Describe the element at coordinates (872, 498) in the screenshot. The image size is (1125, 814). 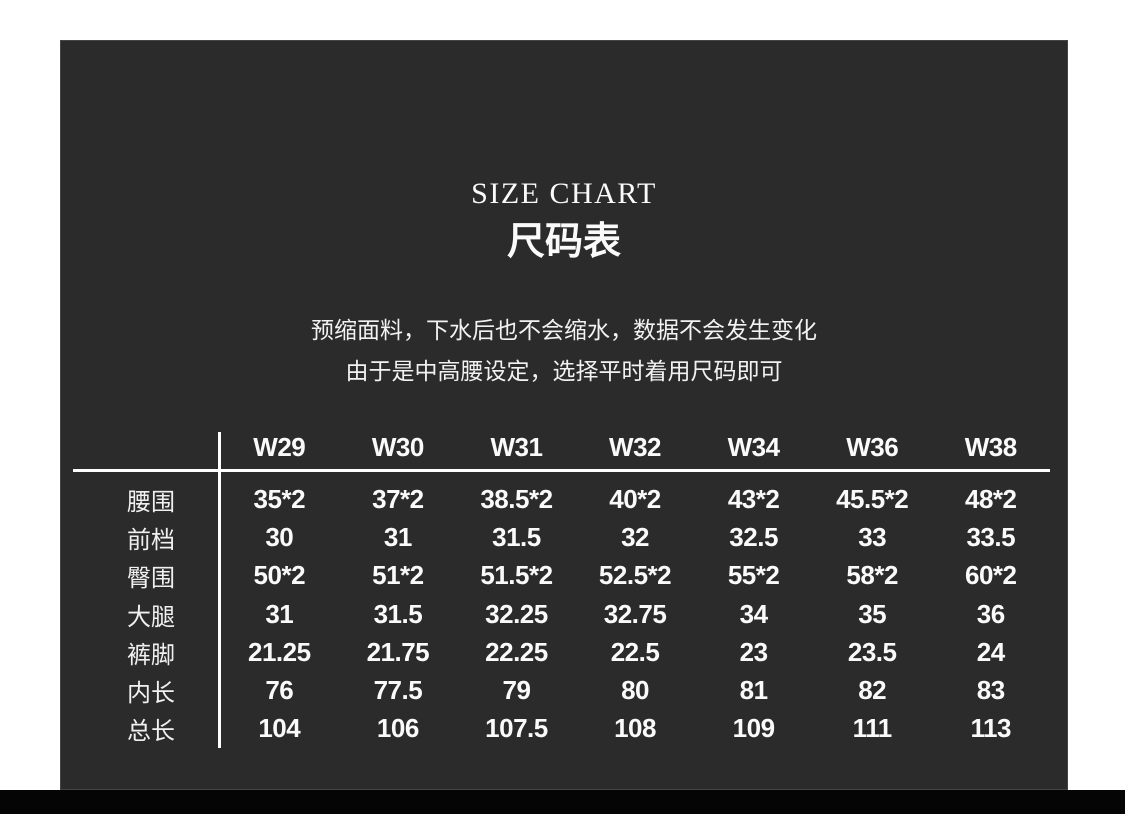
I see `cell: 45.5*2` at that location.